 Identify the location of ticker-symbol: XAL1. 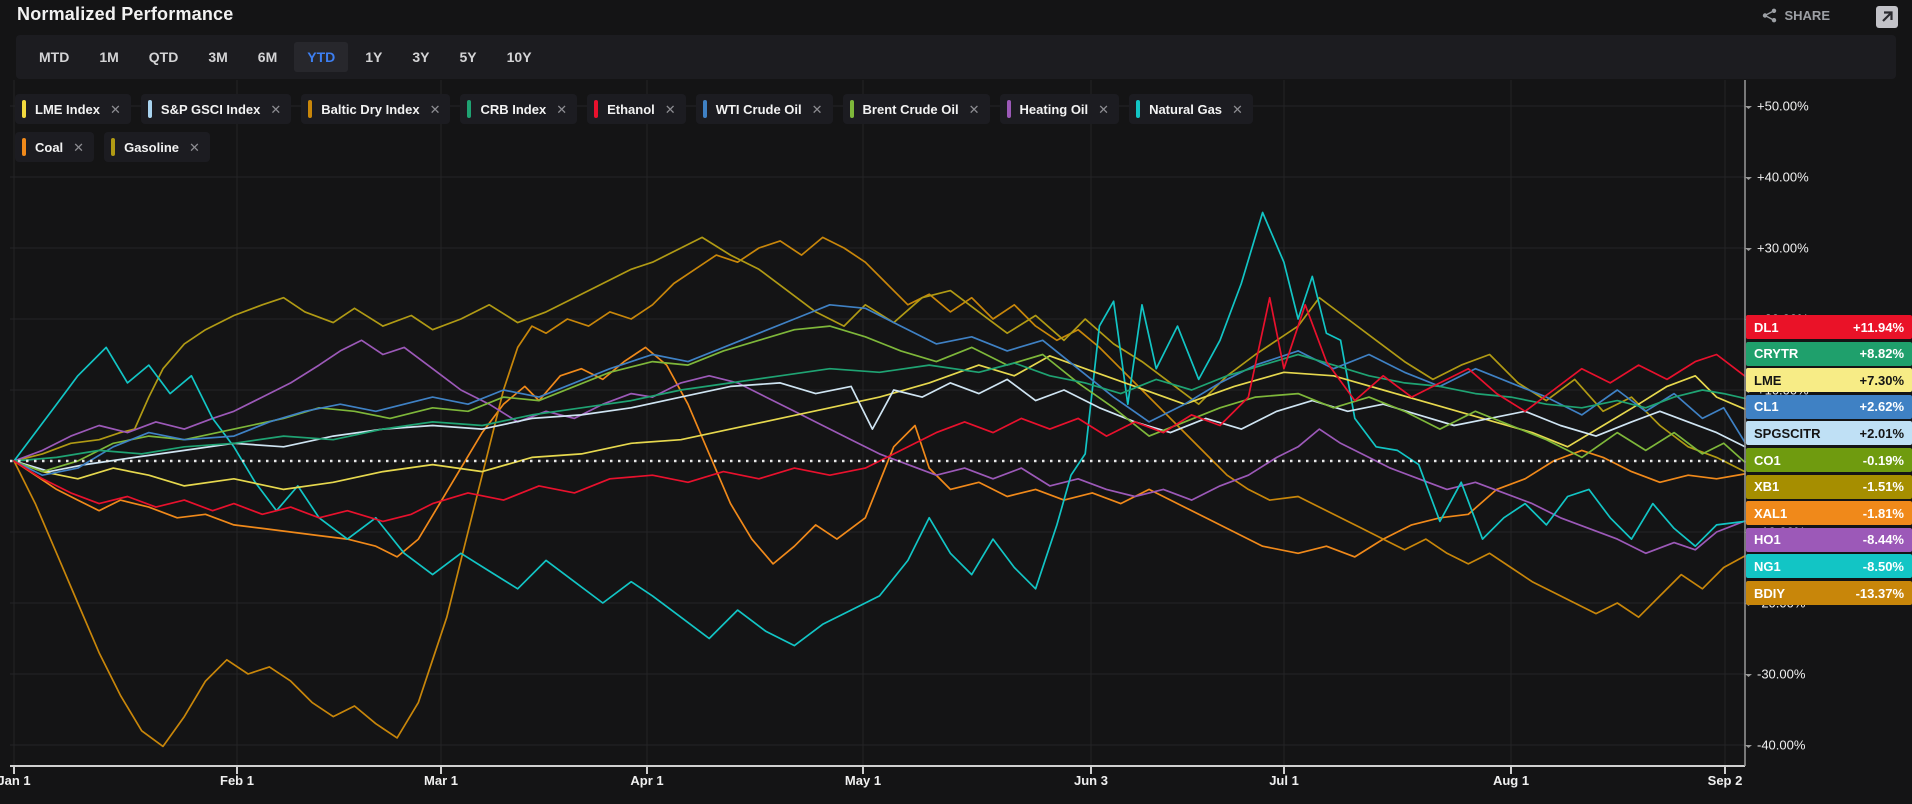
(1771, 513).